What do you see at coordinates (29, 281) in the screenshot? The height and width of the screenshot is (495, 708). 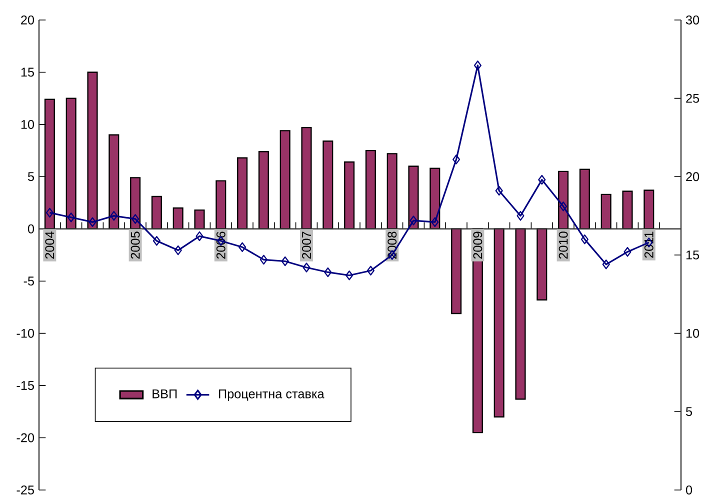 I see `y-tick-label: -5` at bounding box center [29, 281].